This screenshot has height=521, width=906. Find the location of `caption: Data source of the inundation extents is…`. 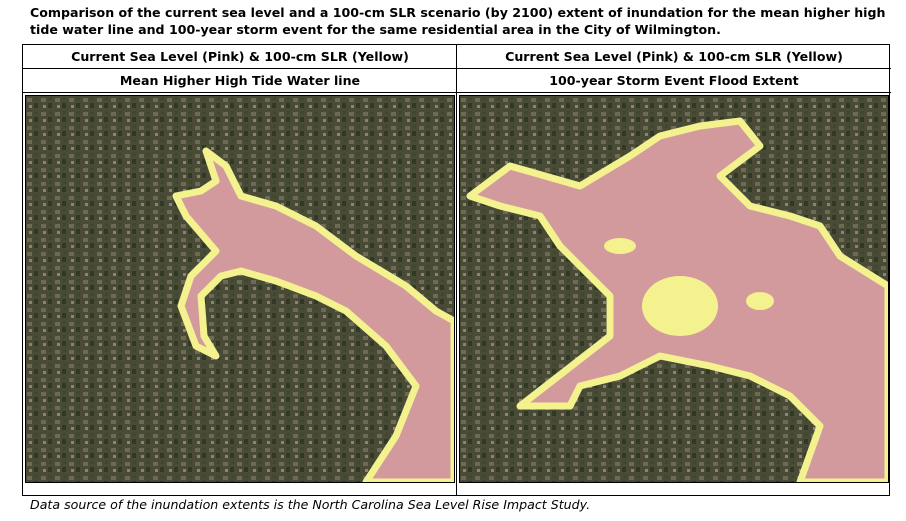

caption: Data source of the inundation extents is… is located at coordinates (310, 504).